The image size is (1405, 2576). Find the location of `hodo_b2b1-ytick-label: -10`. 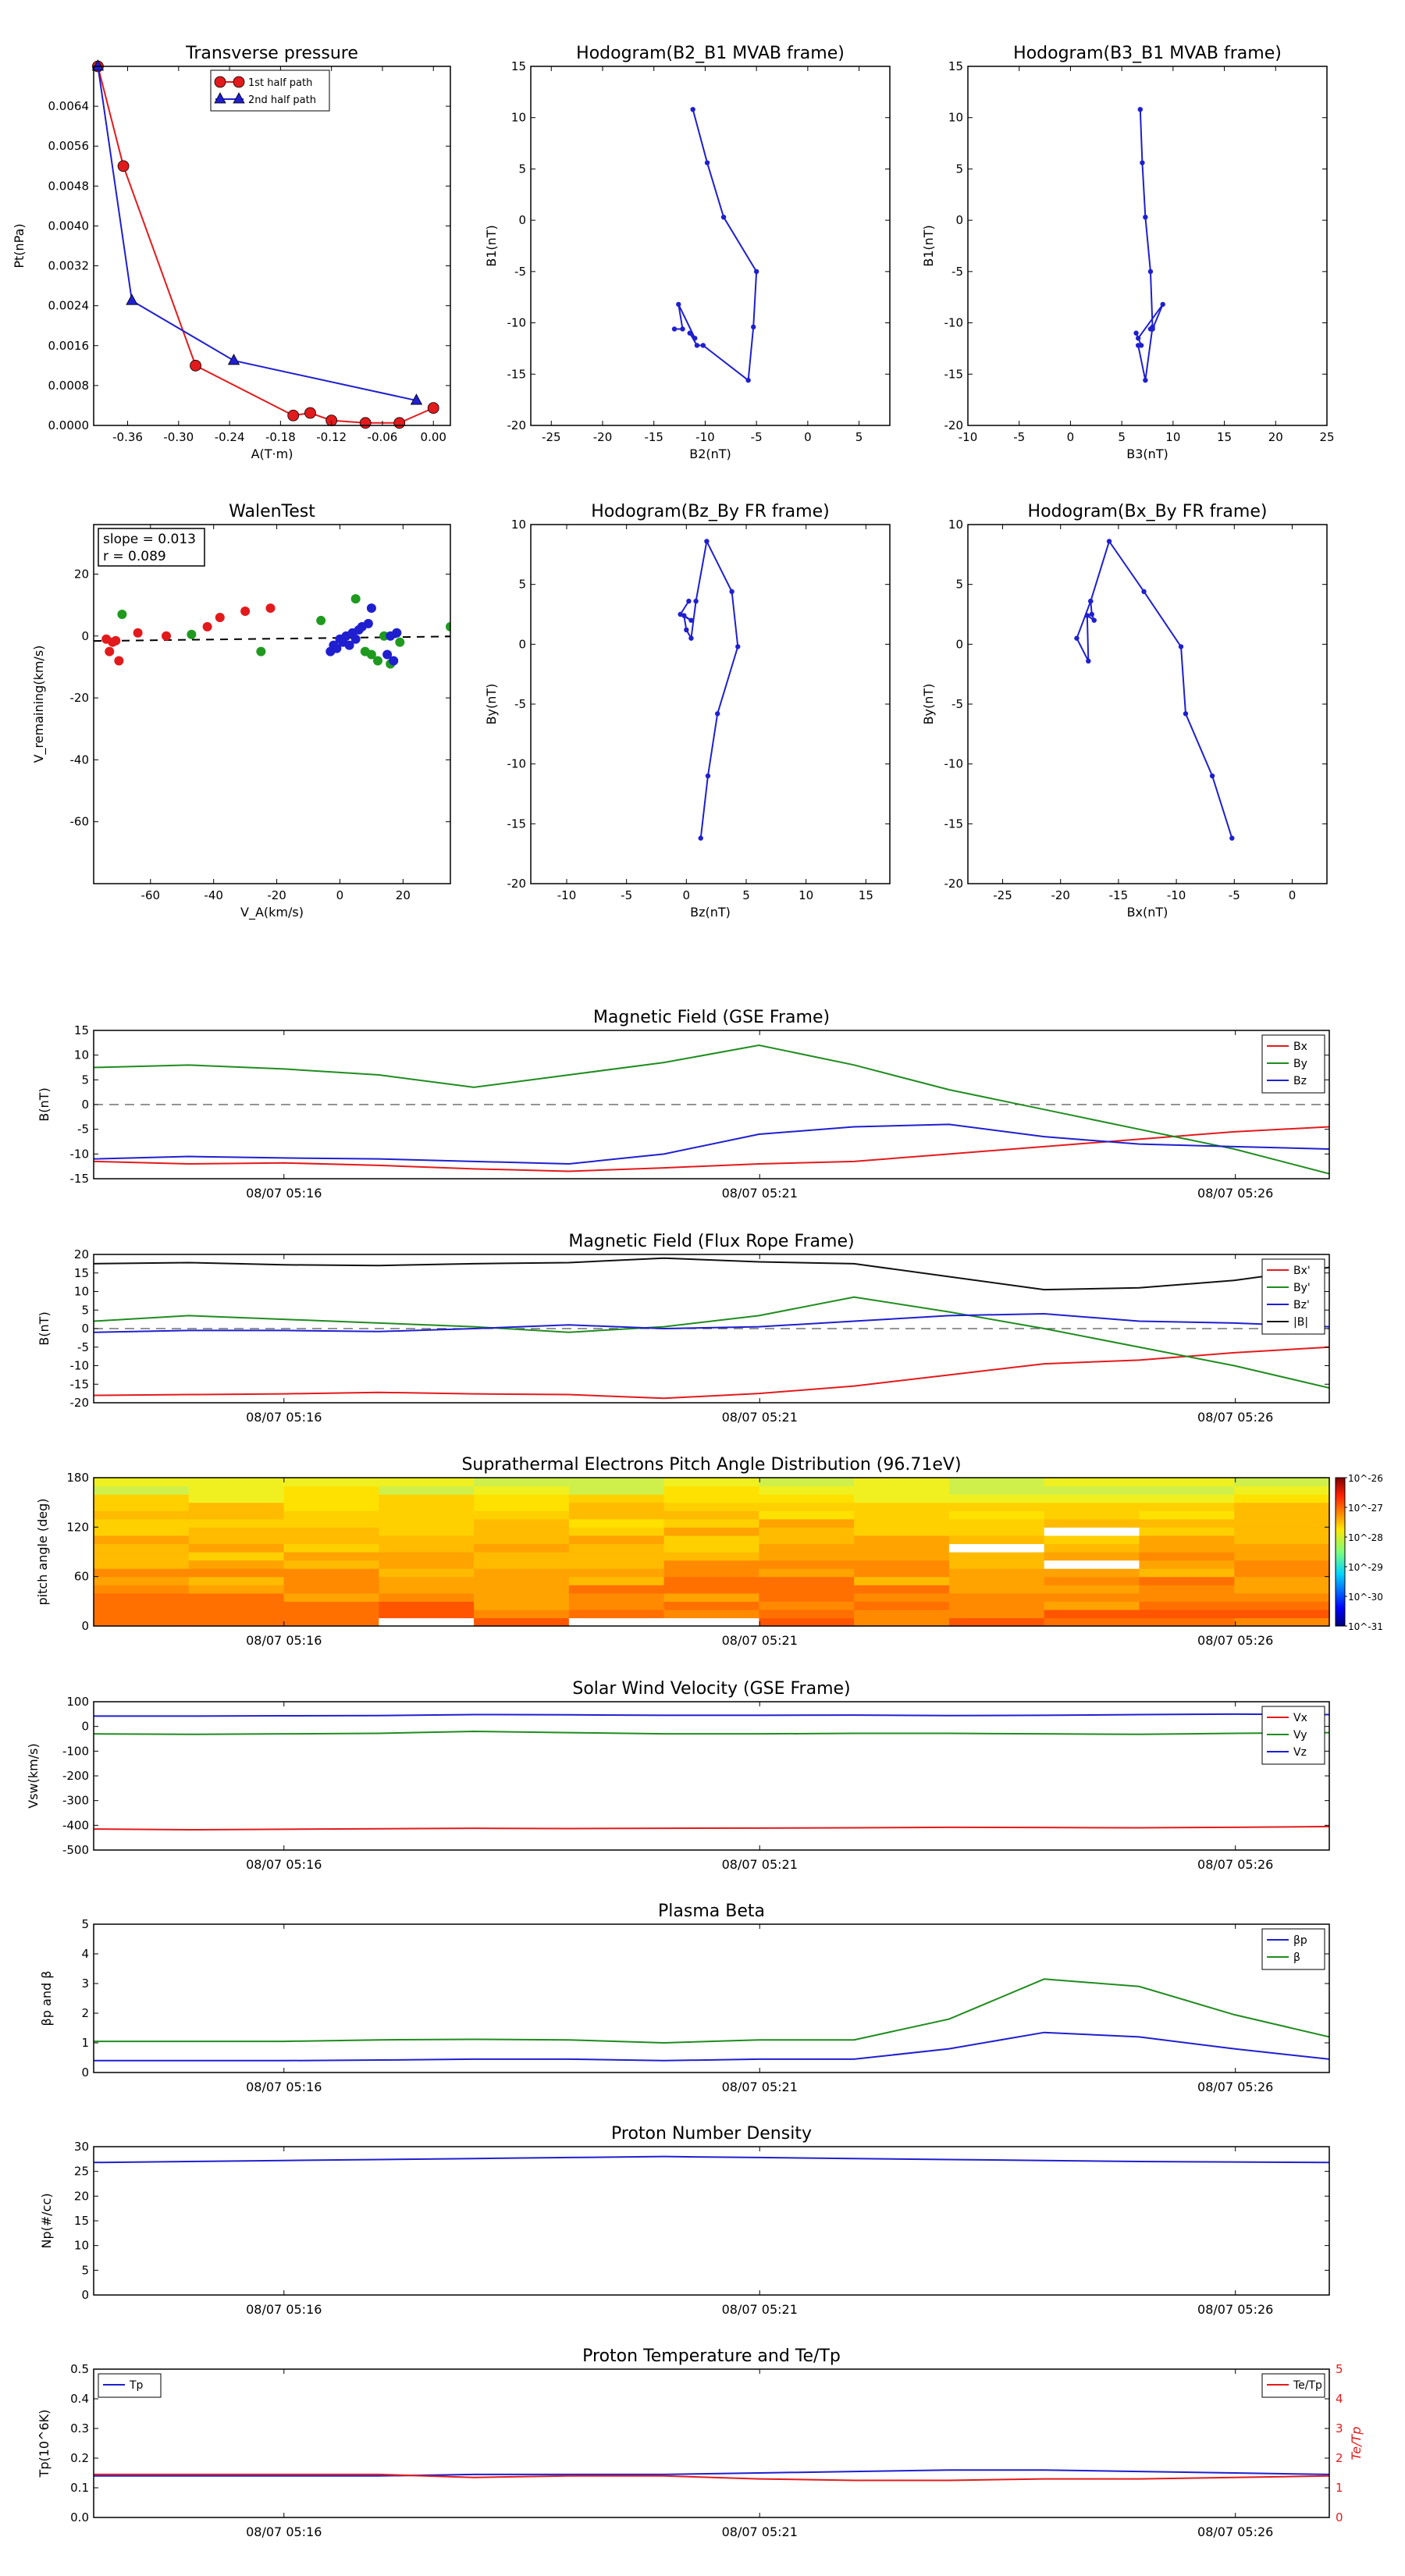

hodo_b2b1-ytick-label: -10 is located at coordinates (517, 323).